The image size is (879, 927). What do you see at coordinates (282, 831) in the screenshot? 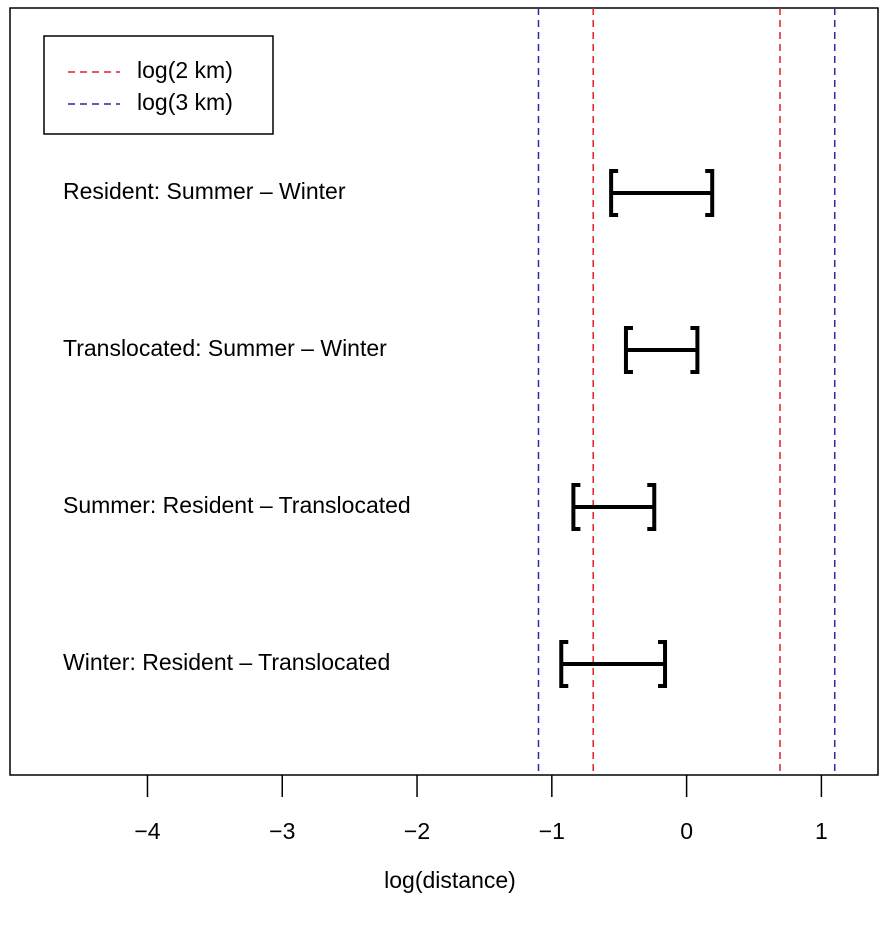
I see `x-tick-label: −3` at bounding box center [282, 831].